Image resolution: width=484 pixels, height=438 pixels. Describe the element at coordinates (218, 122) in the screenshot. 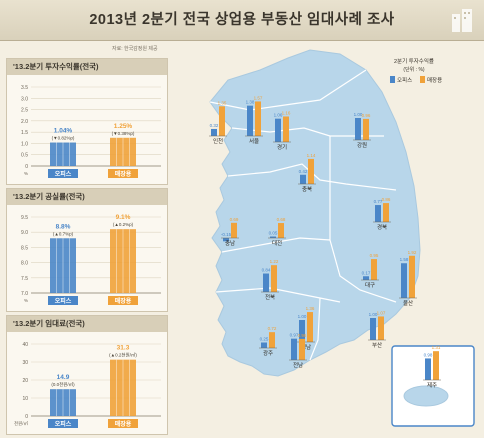

I see `region-group: 0.32 1.35 인천` at that location.